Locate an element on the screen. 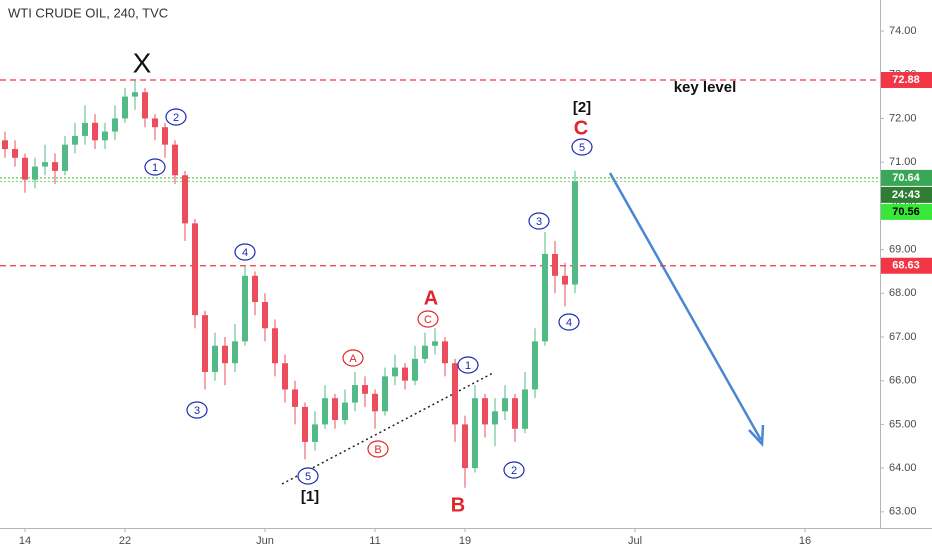 Image resolution: width=932 pixels, height=550 pixels. chart-title: WTI CRUDE OIL, 240, TVC is located at coordinates (88, 12).